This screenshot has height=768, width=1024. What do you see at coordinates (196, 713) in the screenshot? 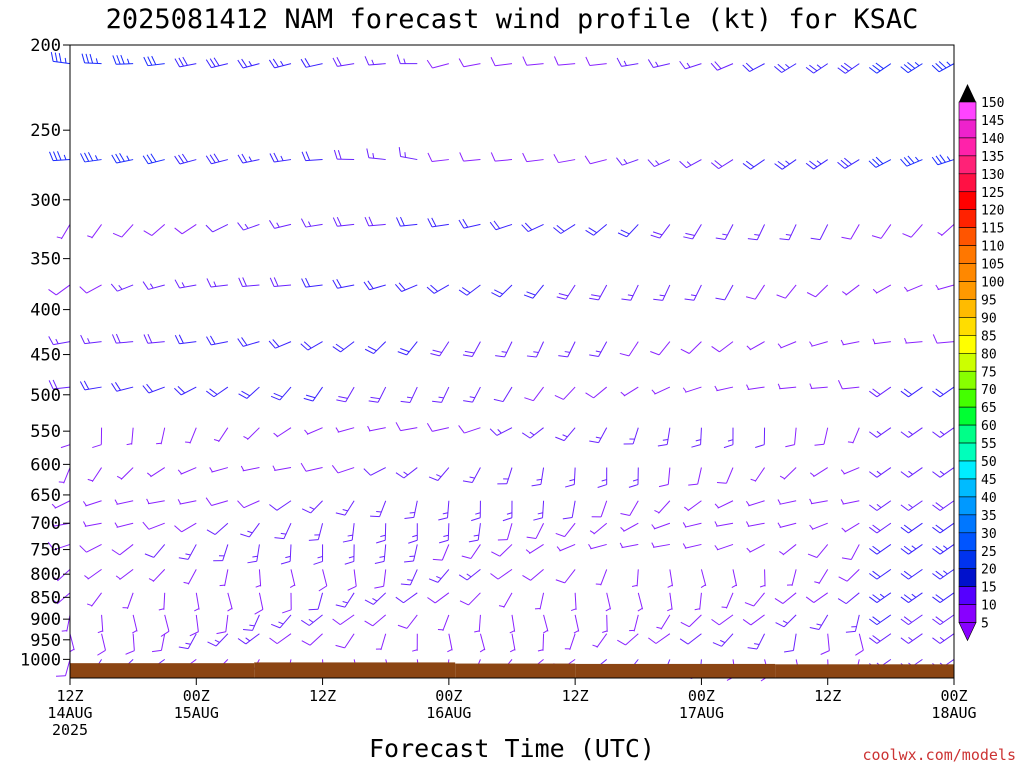
I see `x-tick-label: 15AUG` at bounding box center [196, 713].